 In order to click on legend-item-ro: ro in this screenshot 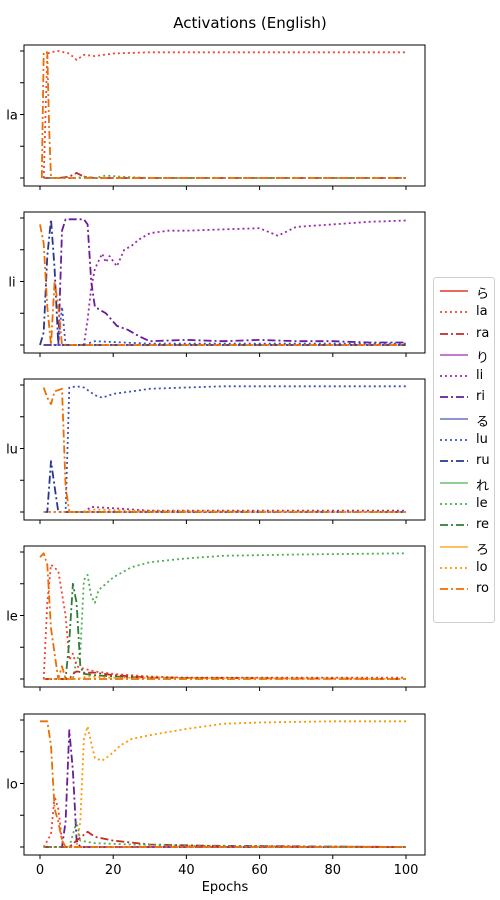, I will do `click(464, 589)`.